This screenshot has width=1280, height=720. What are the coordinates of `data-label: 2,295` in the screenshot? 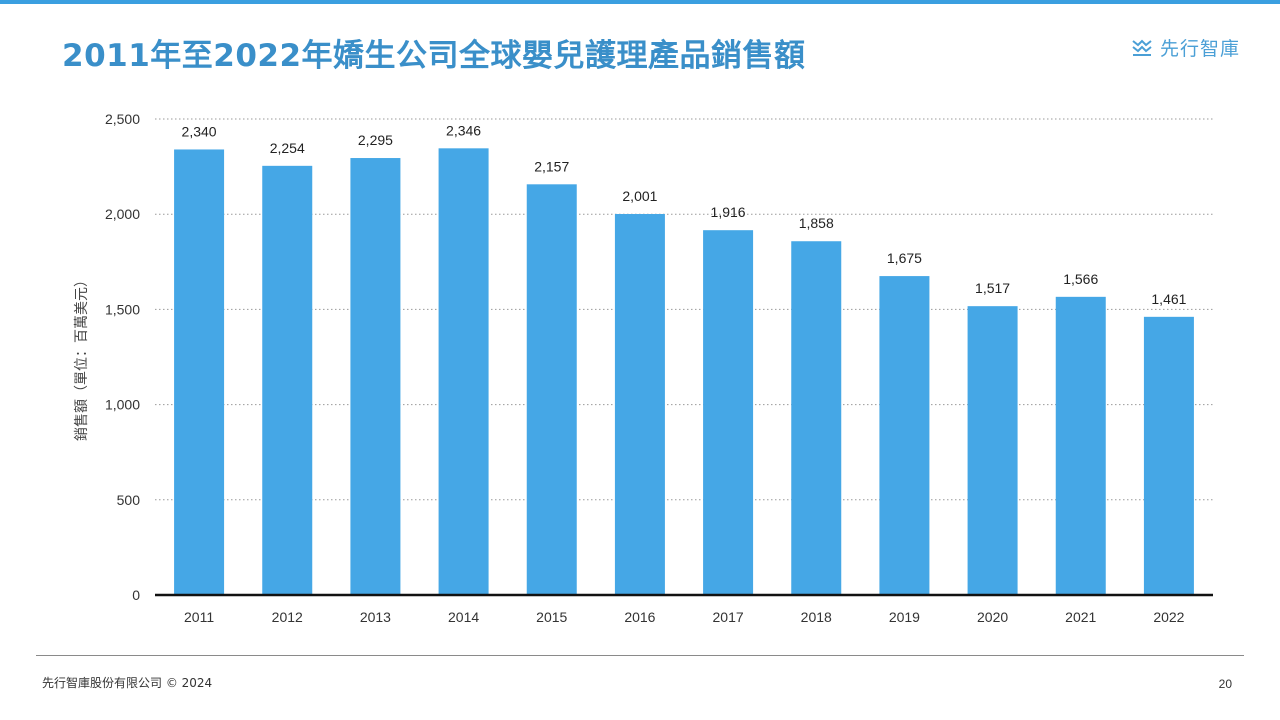 It's located at (375, 140).